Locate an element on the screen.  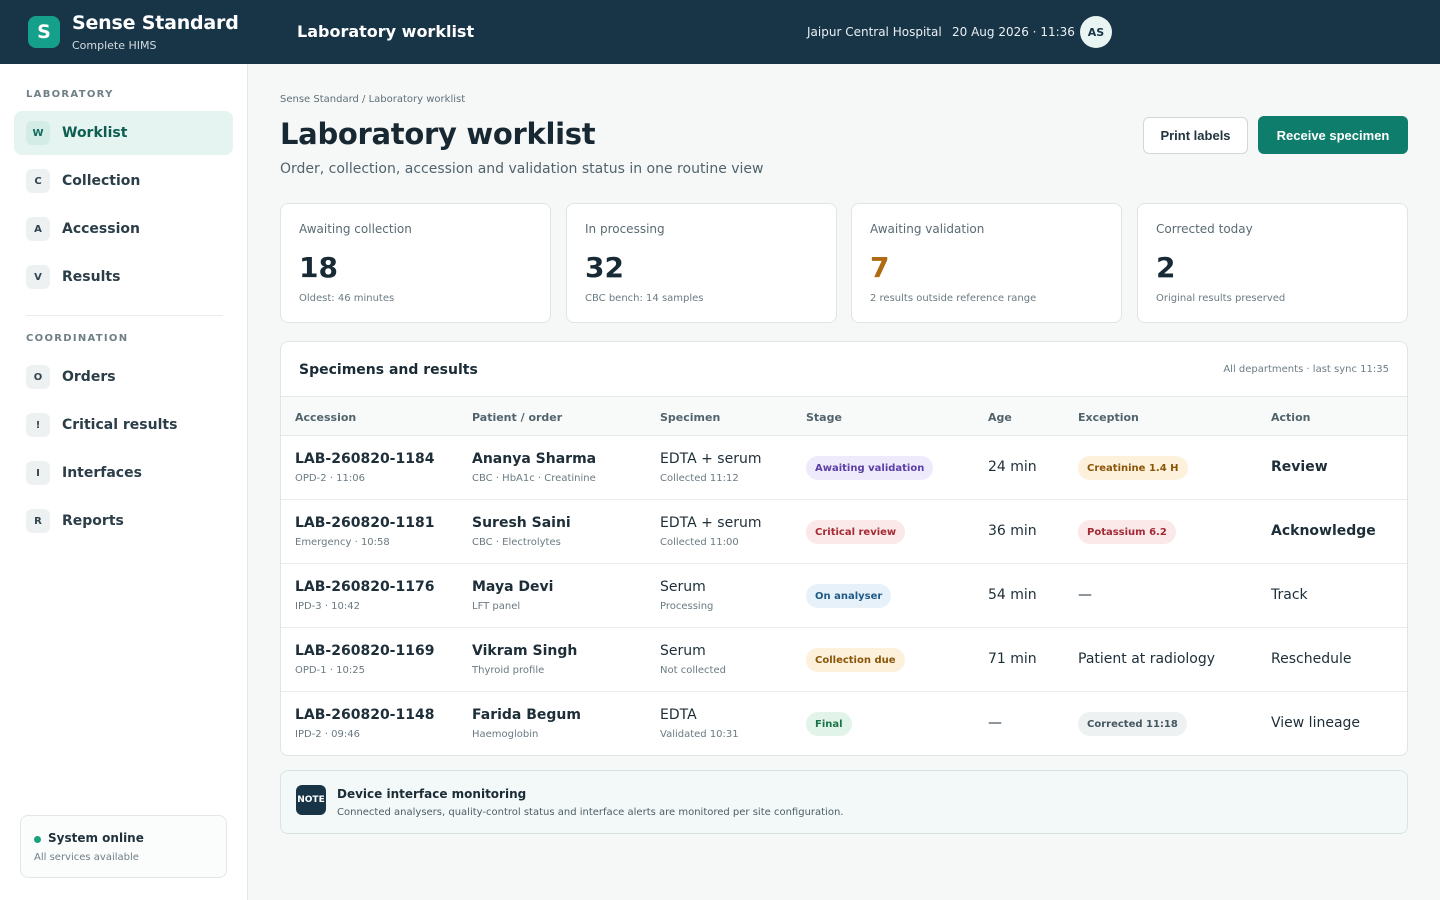
sidebar-item-critical-results: ! Critical results is located at coordinates (123, 425).